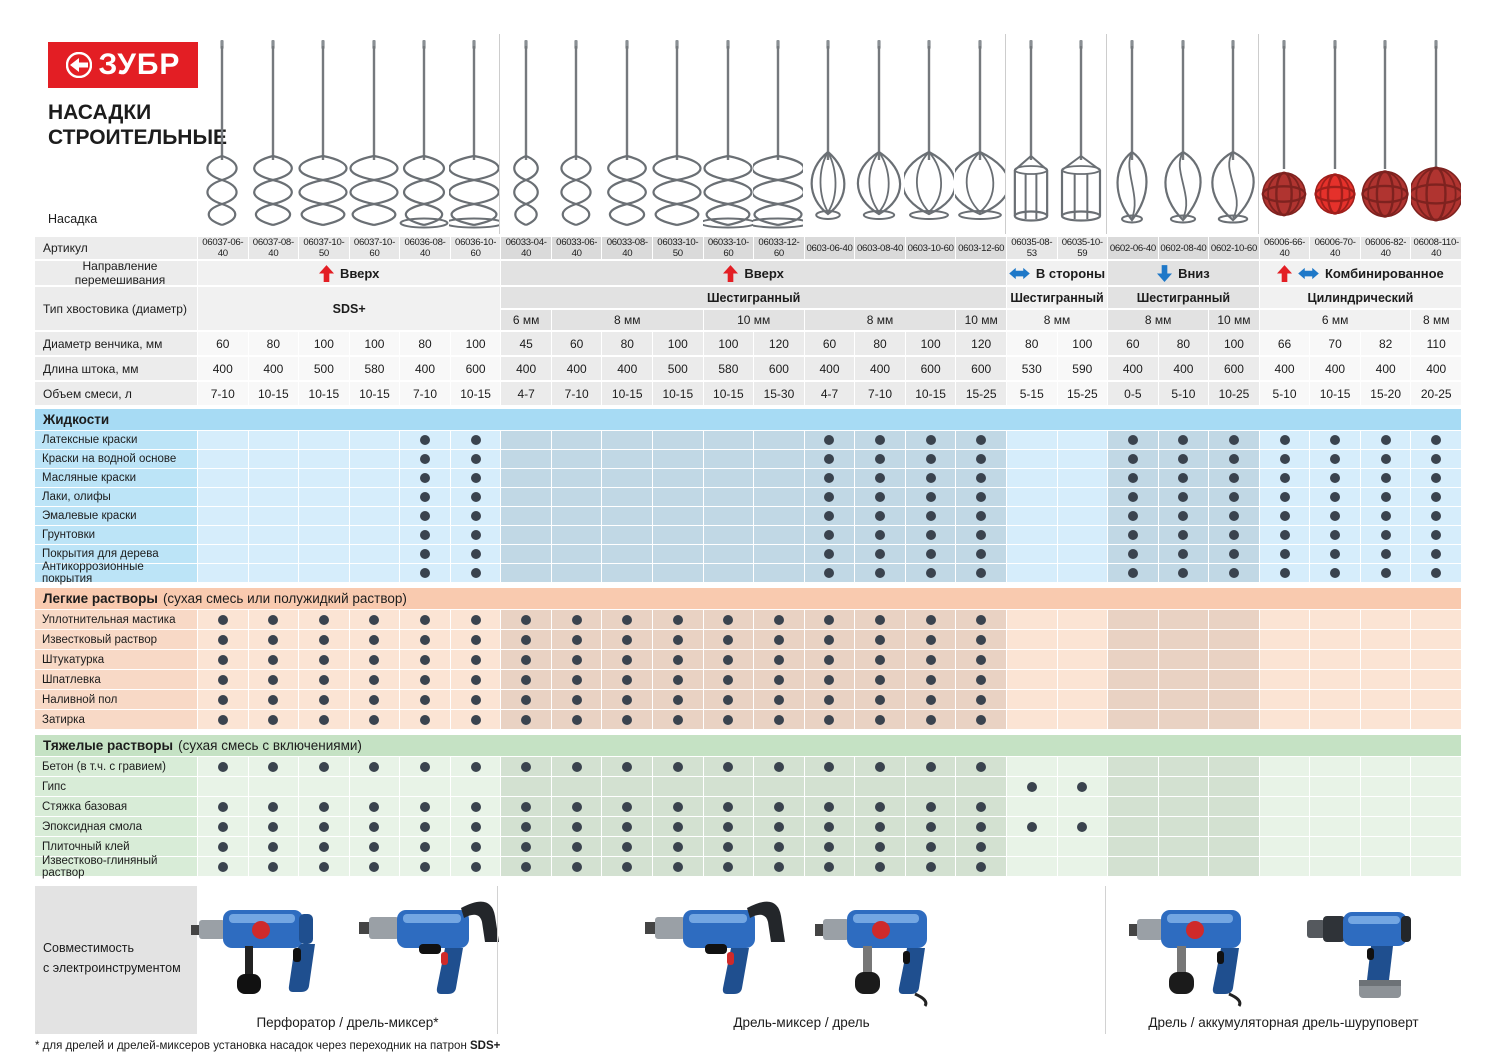 The image size is (1500, 1060). I want to click on tool-zone-1: Перфоратор / дрель-миксер*, so click(344, 960).